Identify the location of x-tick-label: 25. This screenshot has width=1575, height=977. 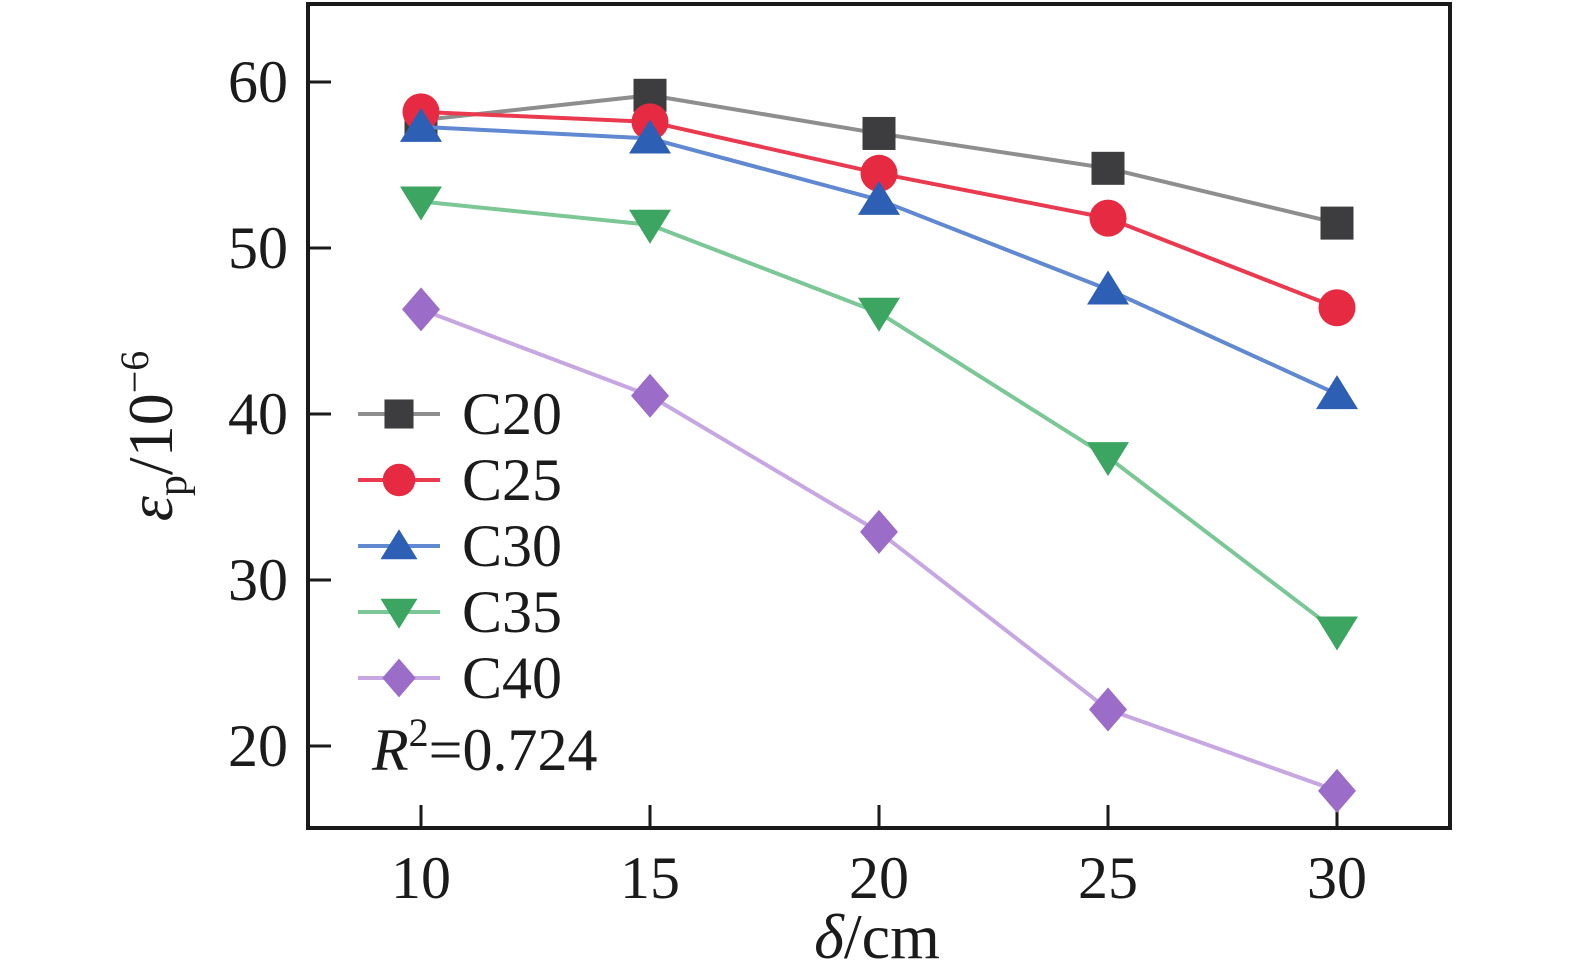
(1108, 878).